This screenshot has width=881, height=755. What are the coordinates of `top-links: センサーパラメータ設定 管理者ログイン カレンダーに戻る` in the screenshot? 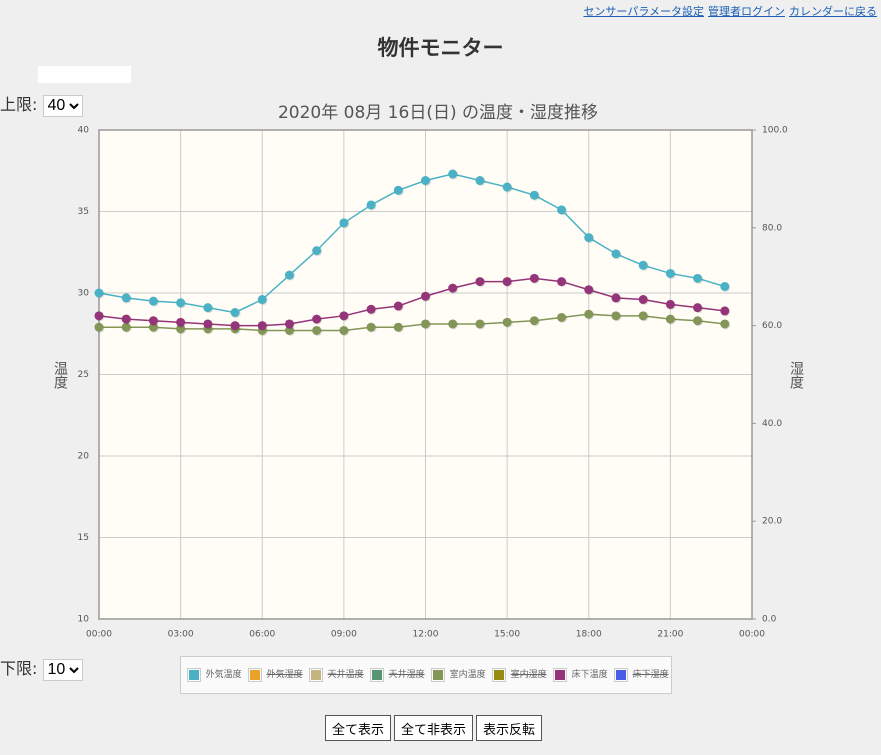 It's located at (728, 9).